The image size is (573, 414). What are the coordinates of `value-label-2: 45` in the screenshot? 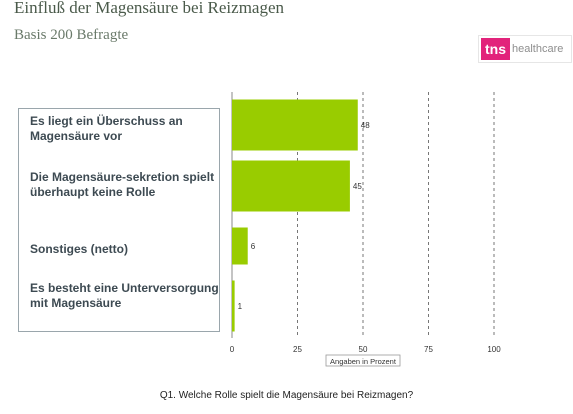 It's located at (357, 186).